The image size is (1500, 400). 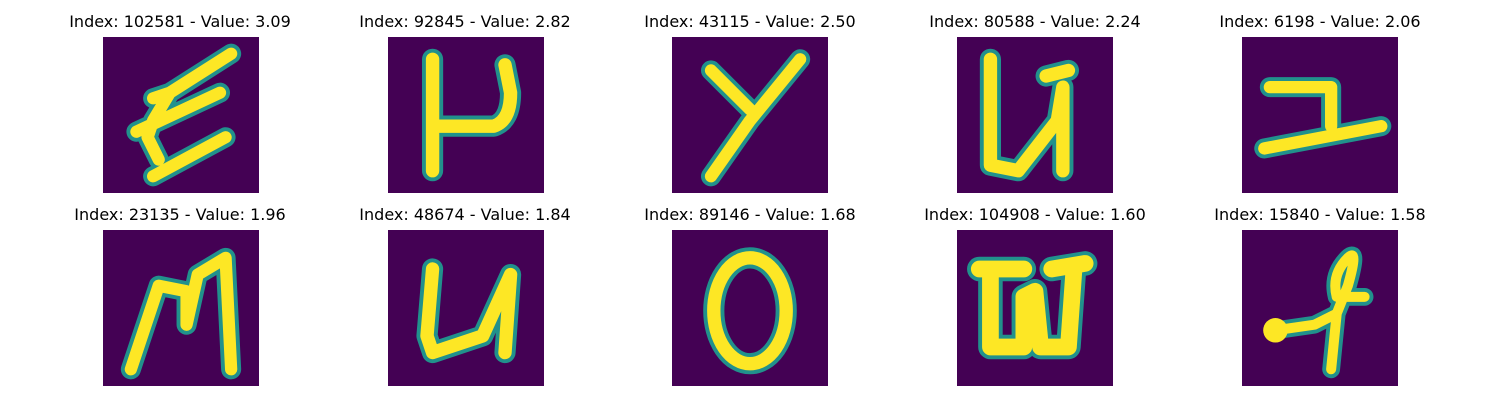 I want to click on panel-7-background, so click(x=466, y=308).